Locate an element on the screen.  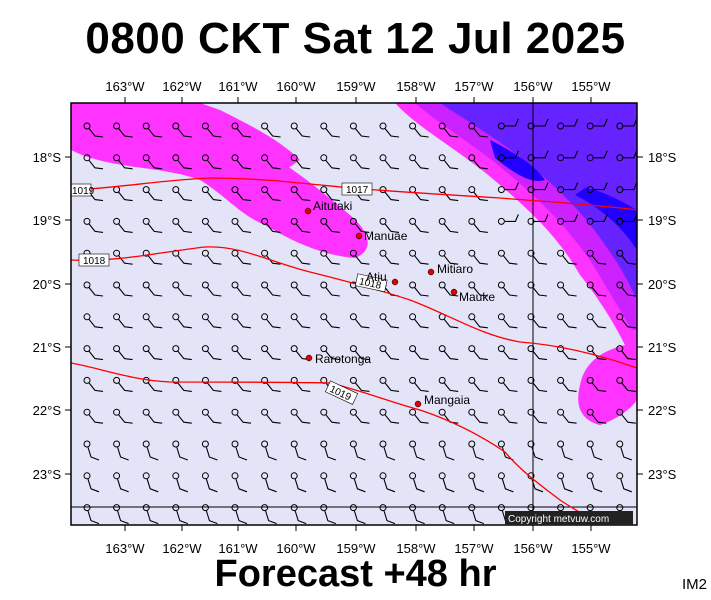
svg-text: Rarotonga is located at coordinates (343, 359).